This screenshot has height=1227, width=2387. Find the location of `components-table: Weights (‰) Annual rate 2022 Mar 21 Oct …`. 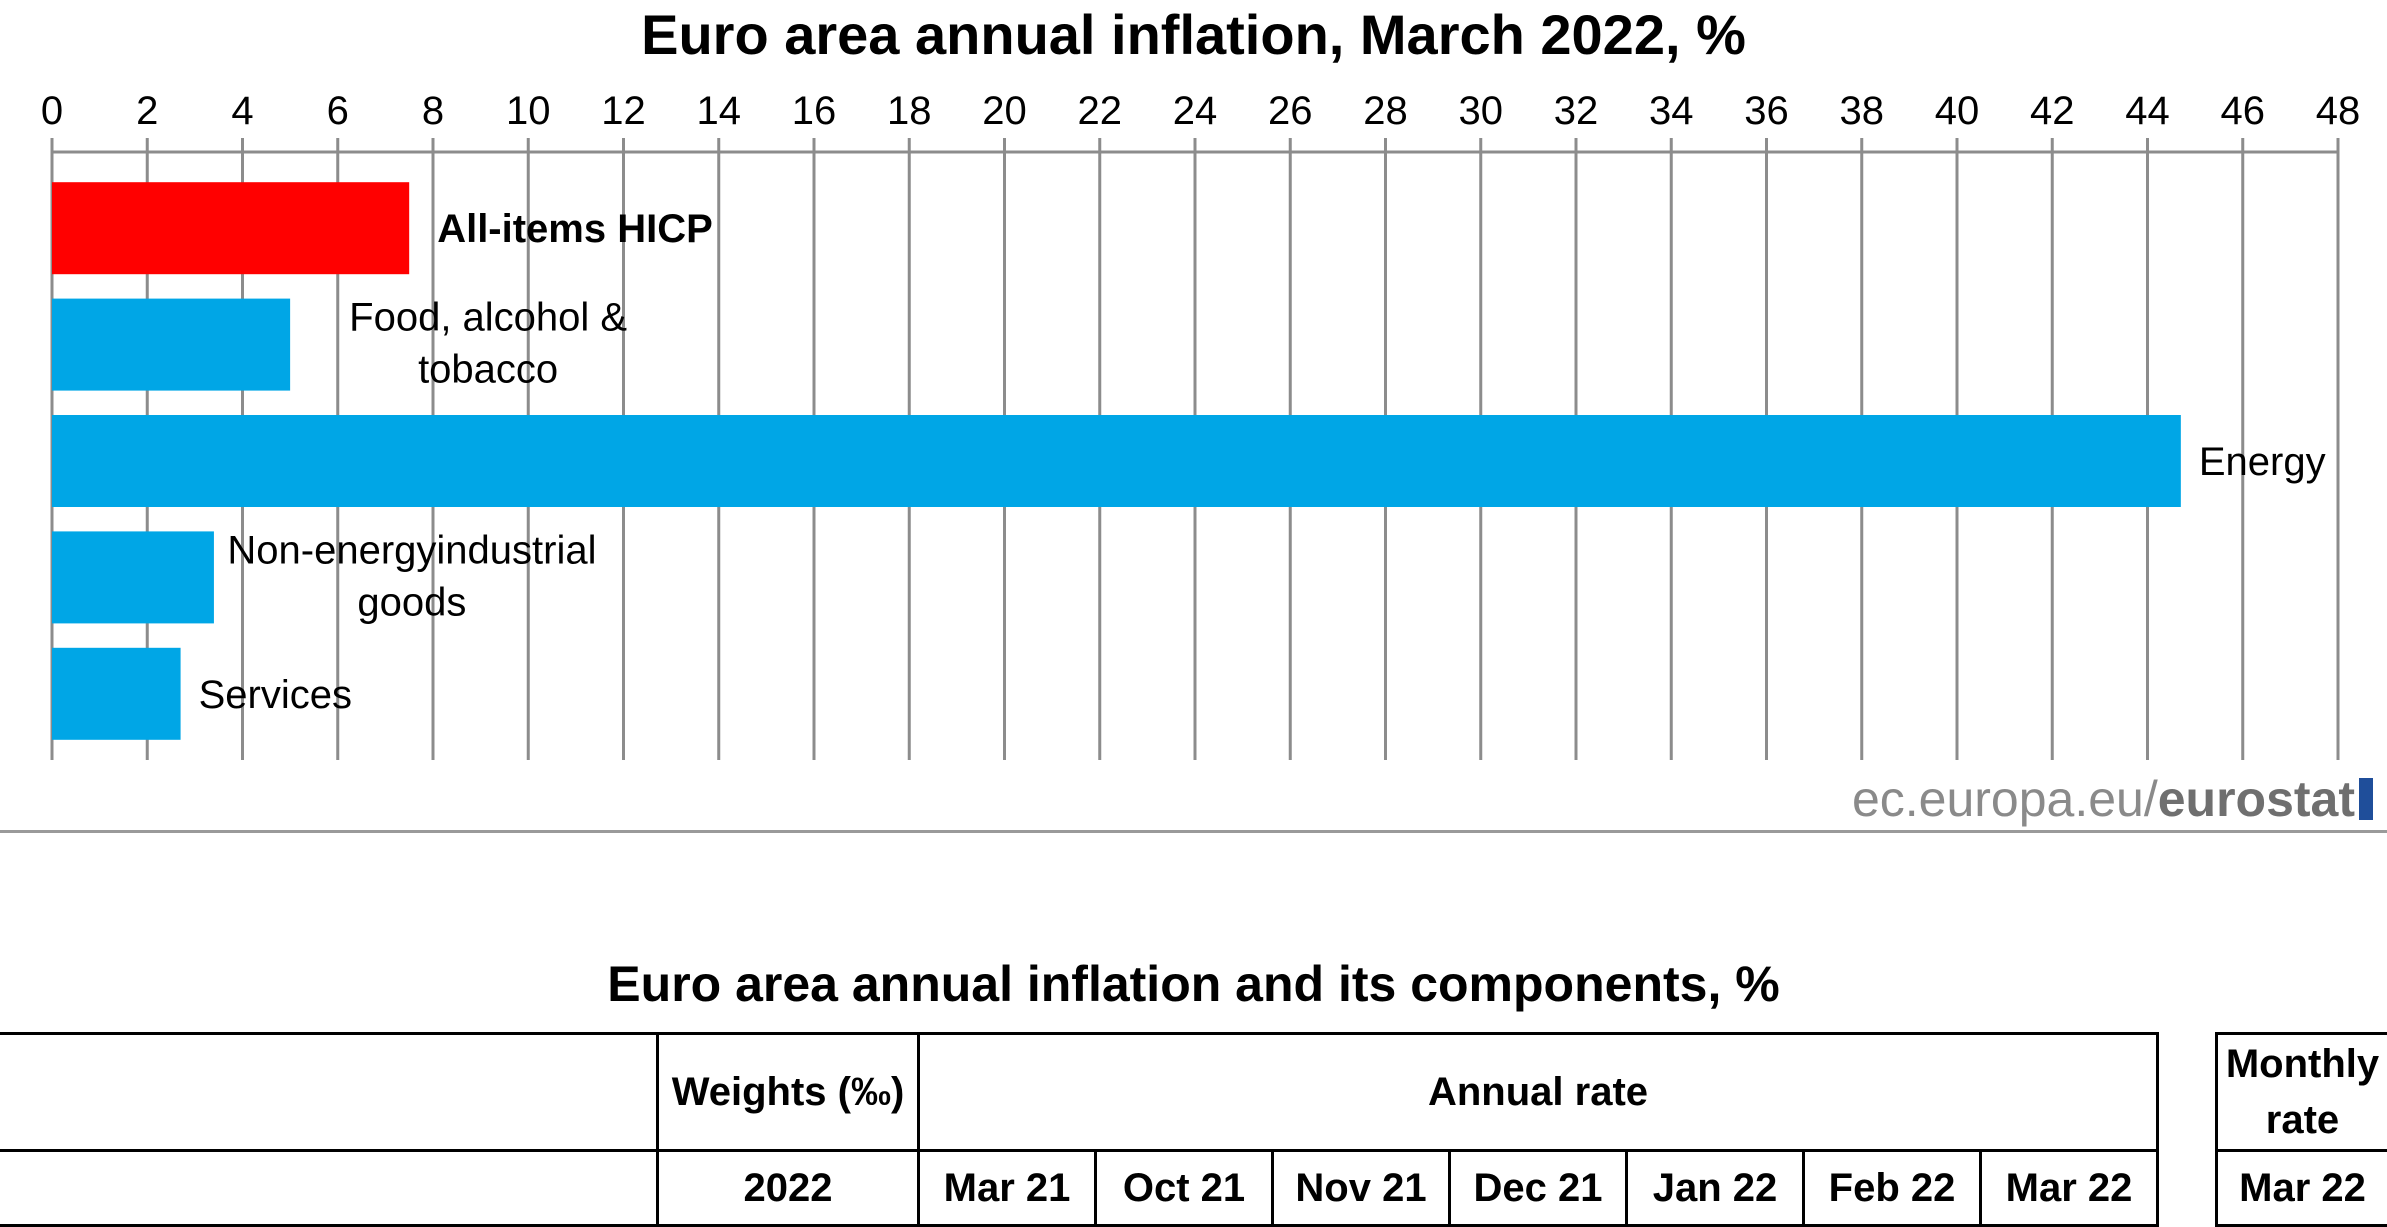

components-table: Weights (‰) Annual rate 2022 Mar 21 Oct … is located at coordinates (1079, 1129).